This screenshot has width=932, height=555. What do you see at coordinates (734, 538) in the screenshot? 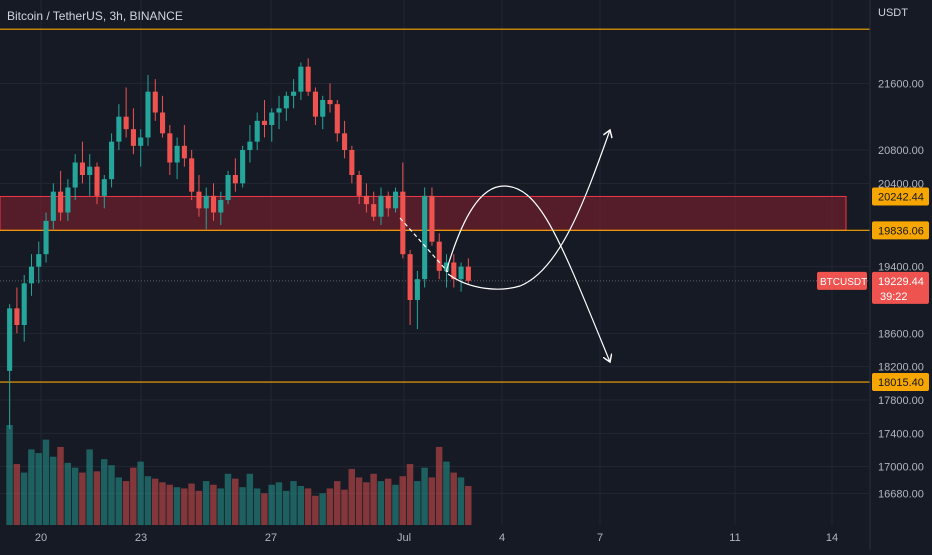
I see `time-tick-label: 11` at bounding box center [734, 538].